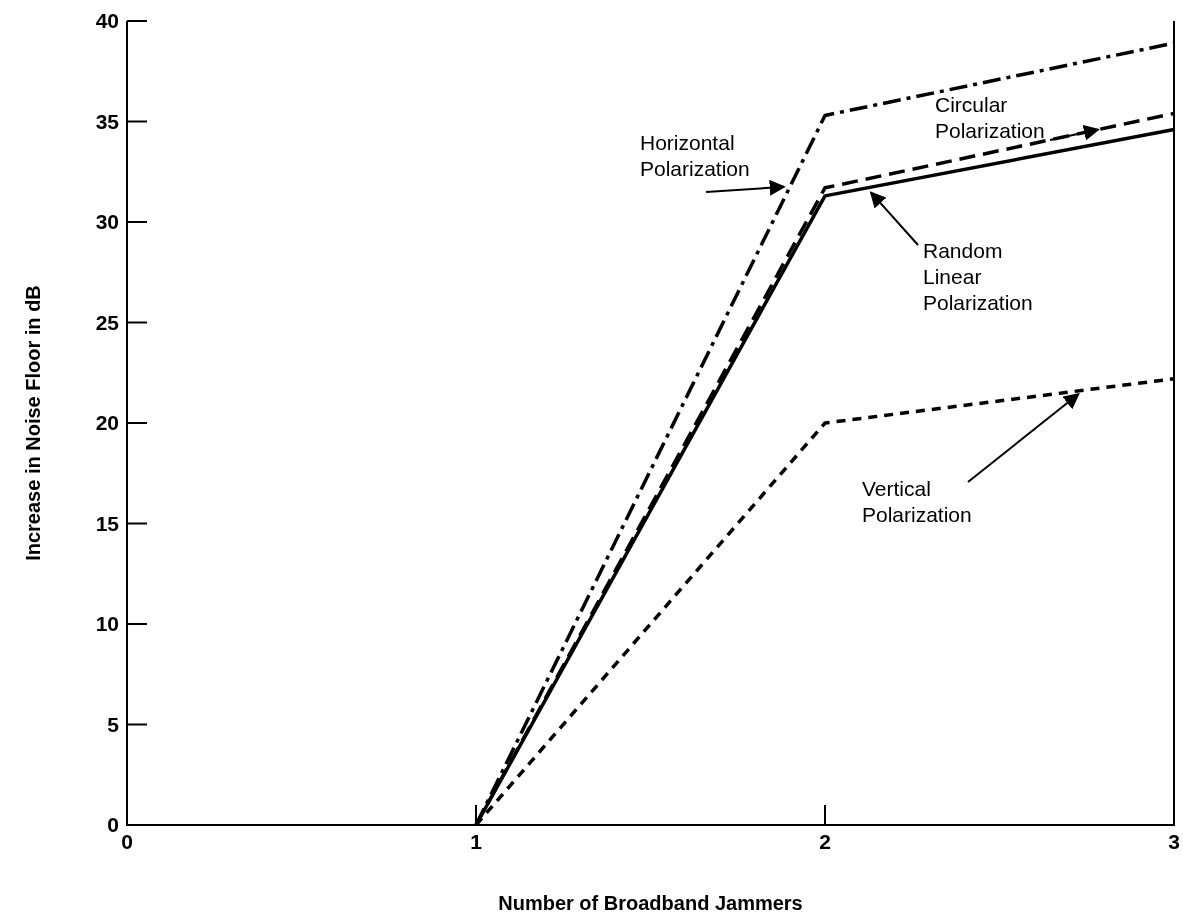  I want to click on y-tick-label: 35, so click(107, 121).